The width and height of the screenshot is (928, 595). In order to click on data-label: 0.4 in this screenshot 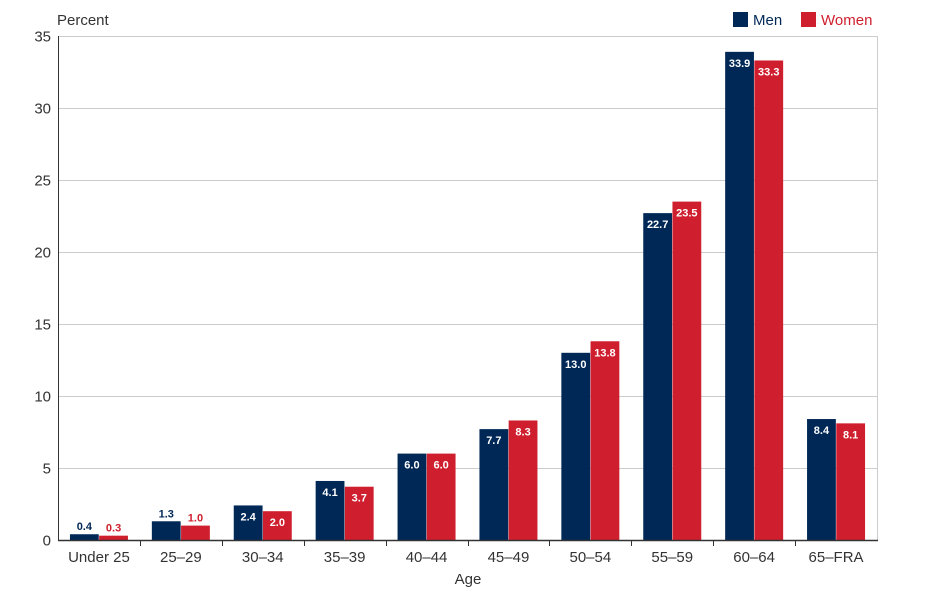, I will do `click(85, 527)`.